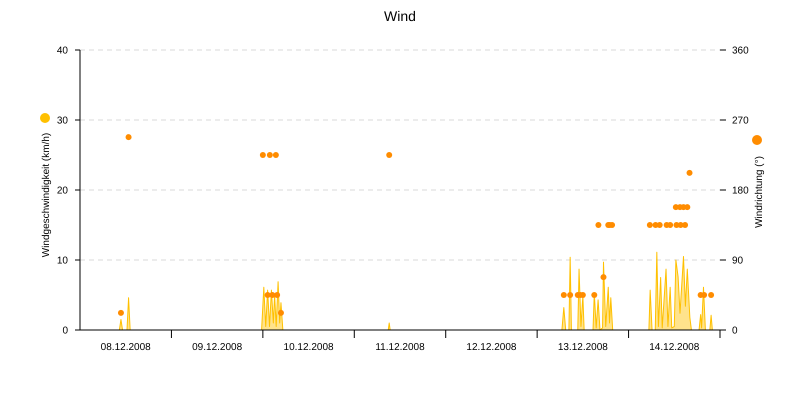  What do you see at coordinates (400, 347) in the screenshot?
I see `x-tick-label: 11.12.2008` at bounding box center [400, 347].